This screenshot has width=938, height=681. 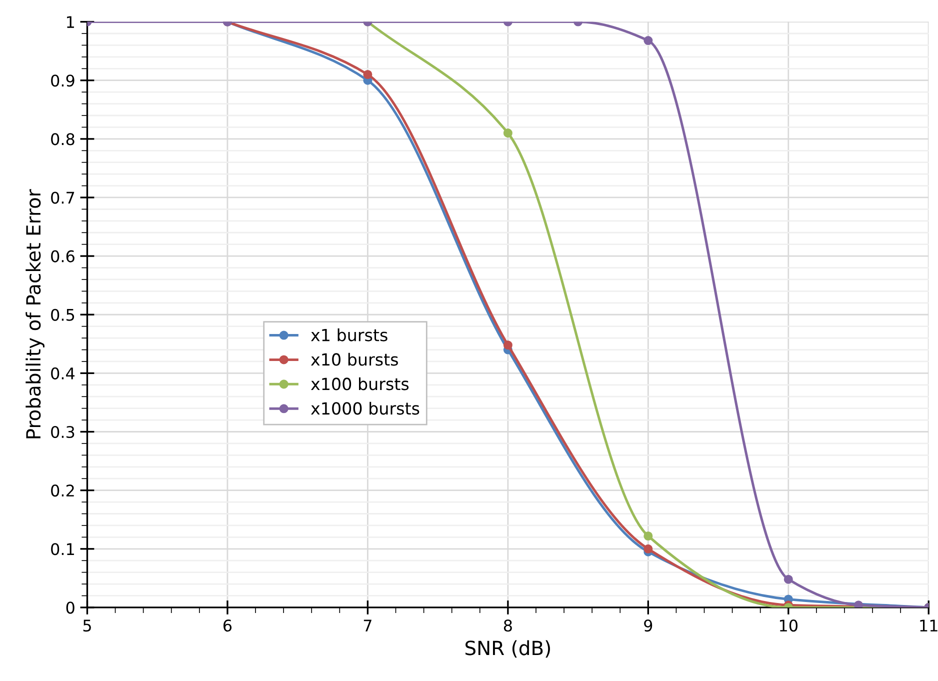 What do you see at coordinates (365, 408) in the screenshot?
I see `legend-label: x1000 bursts` at bounding box center [365, 408].